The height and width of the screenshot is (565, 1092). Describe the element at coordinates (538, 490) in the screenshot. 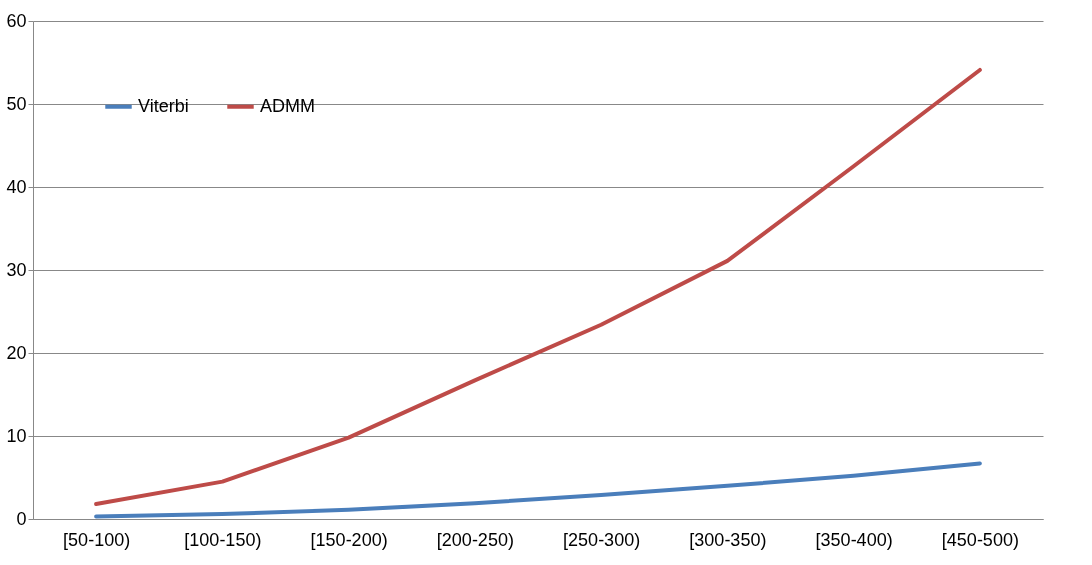

I see `line-series` at that location.